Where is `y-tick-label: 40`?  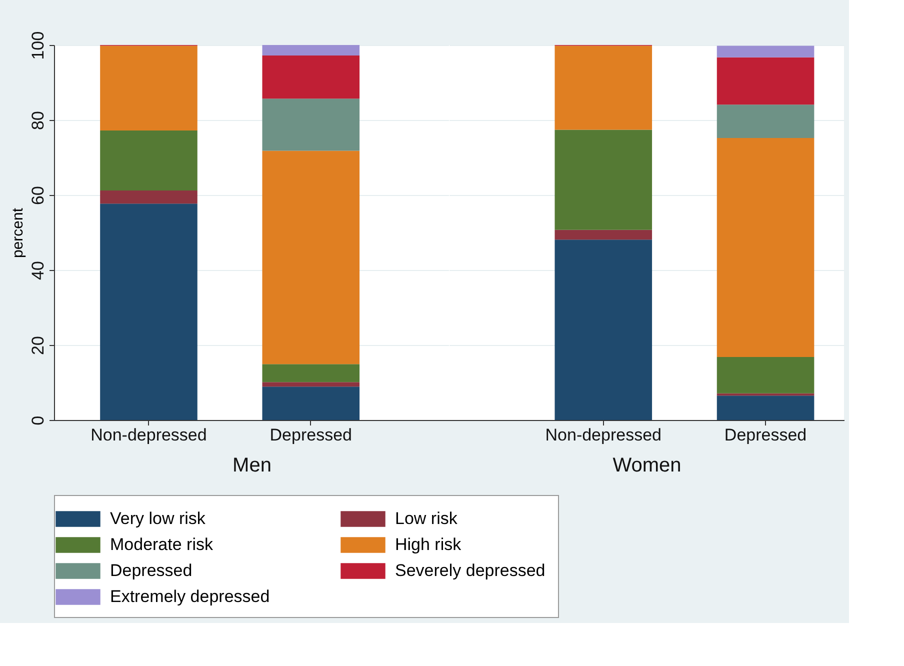 y-tick-label: 40 is located at coordinates (38, 270).